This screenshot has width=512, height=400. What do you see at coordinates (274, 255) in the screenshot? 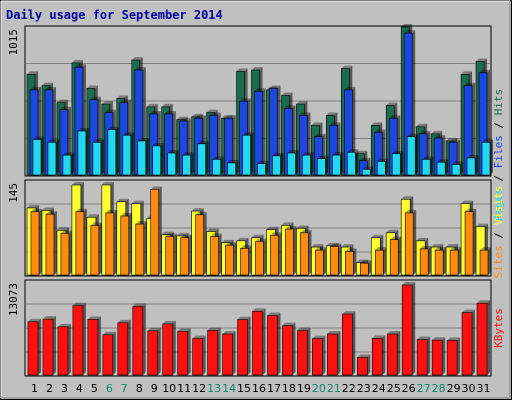
I see `sites-bar-17-face` at bounding box center [274, 255].